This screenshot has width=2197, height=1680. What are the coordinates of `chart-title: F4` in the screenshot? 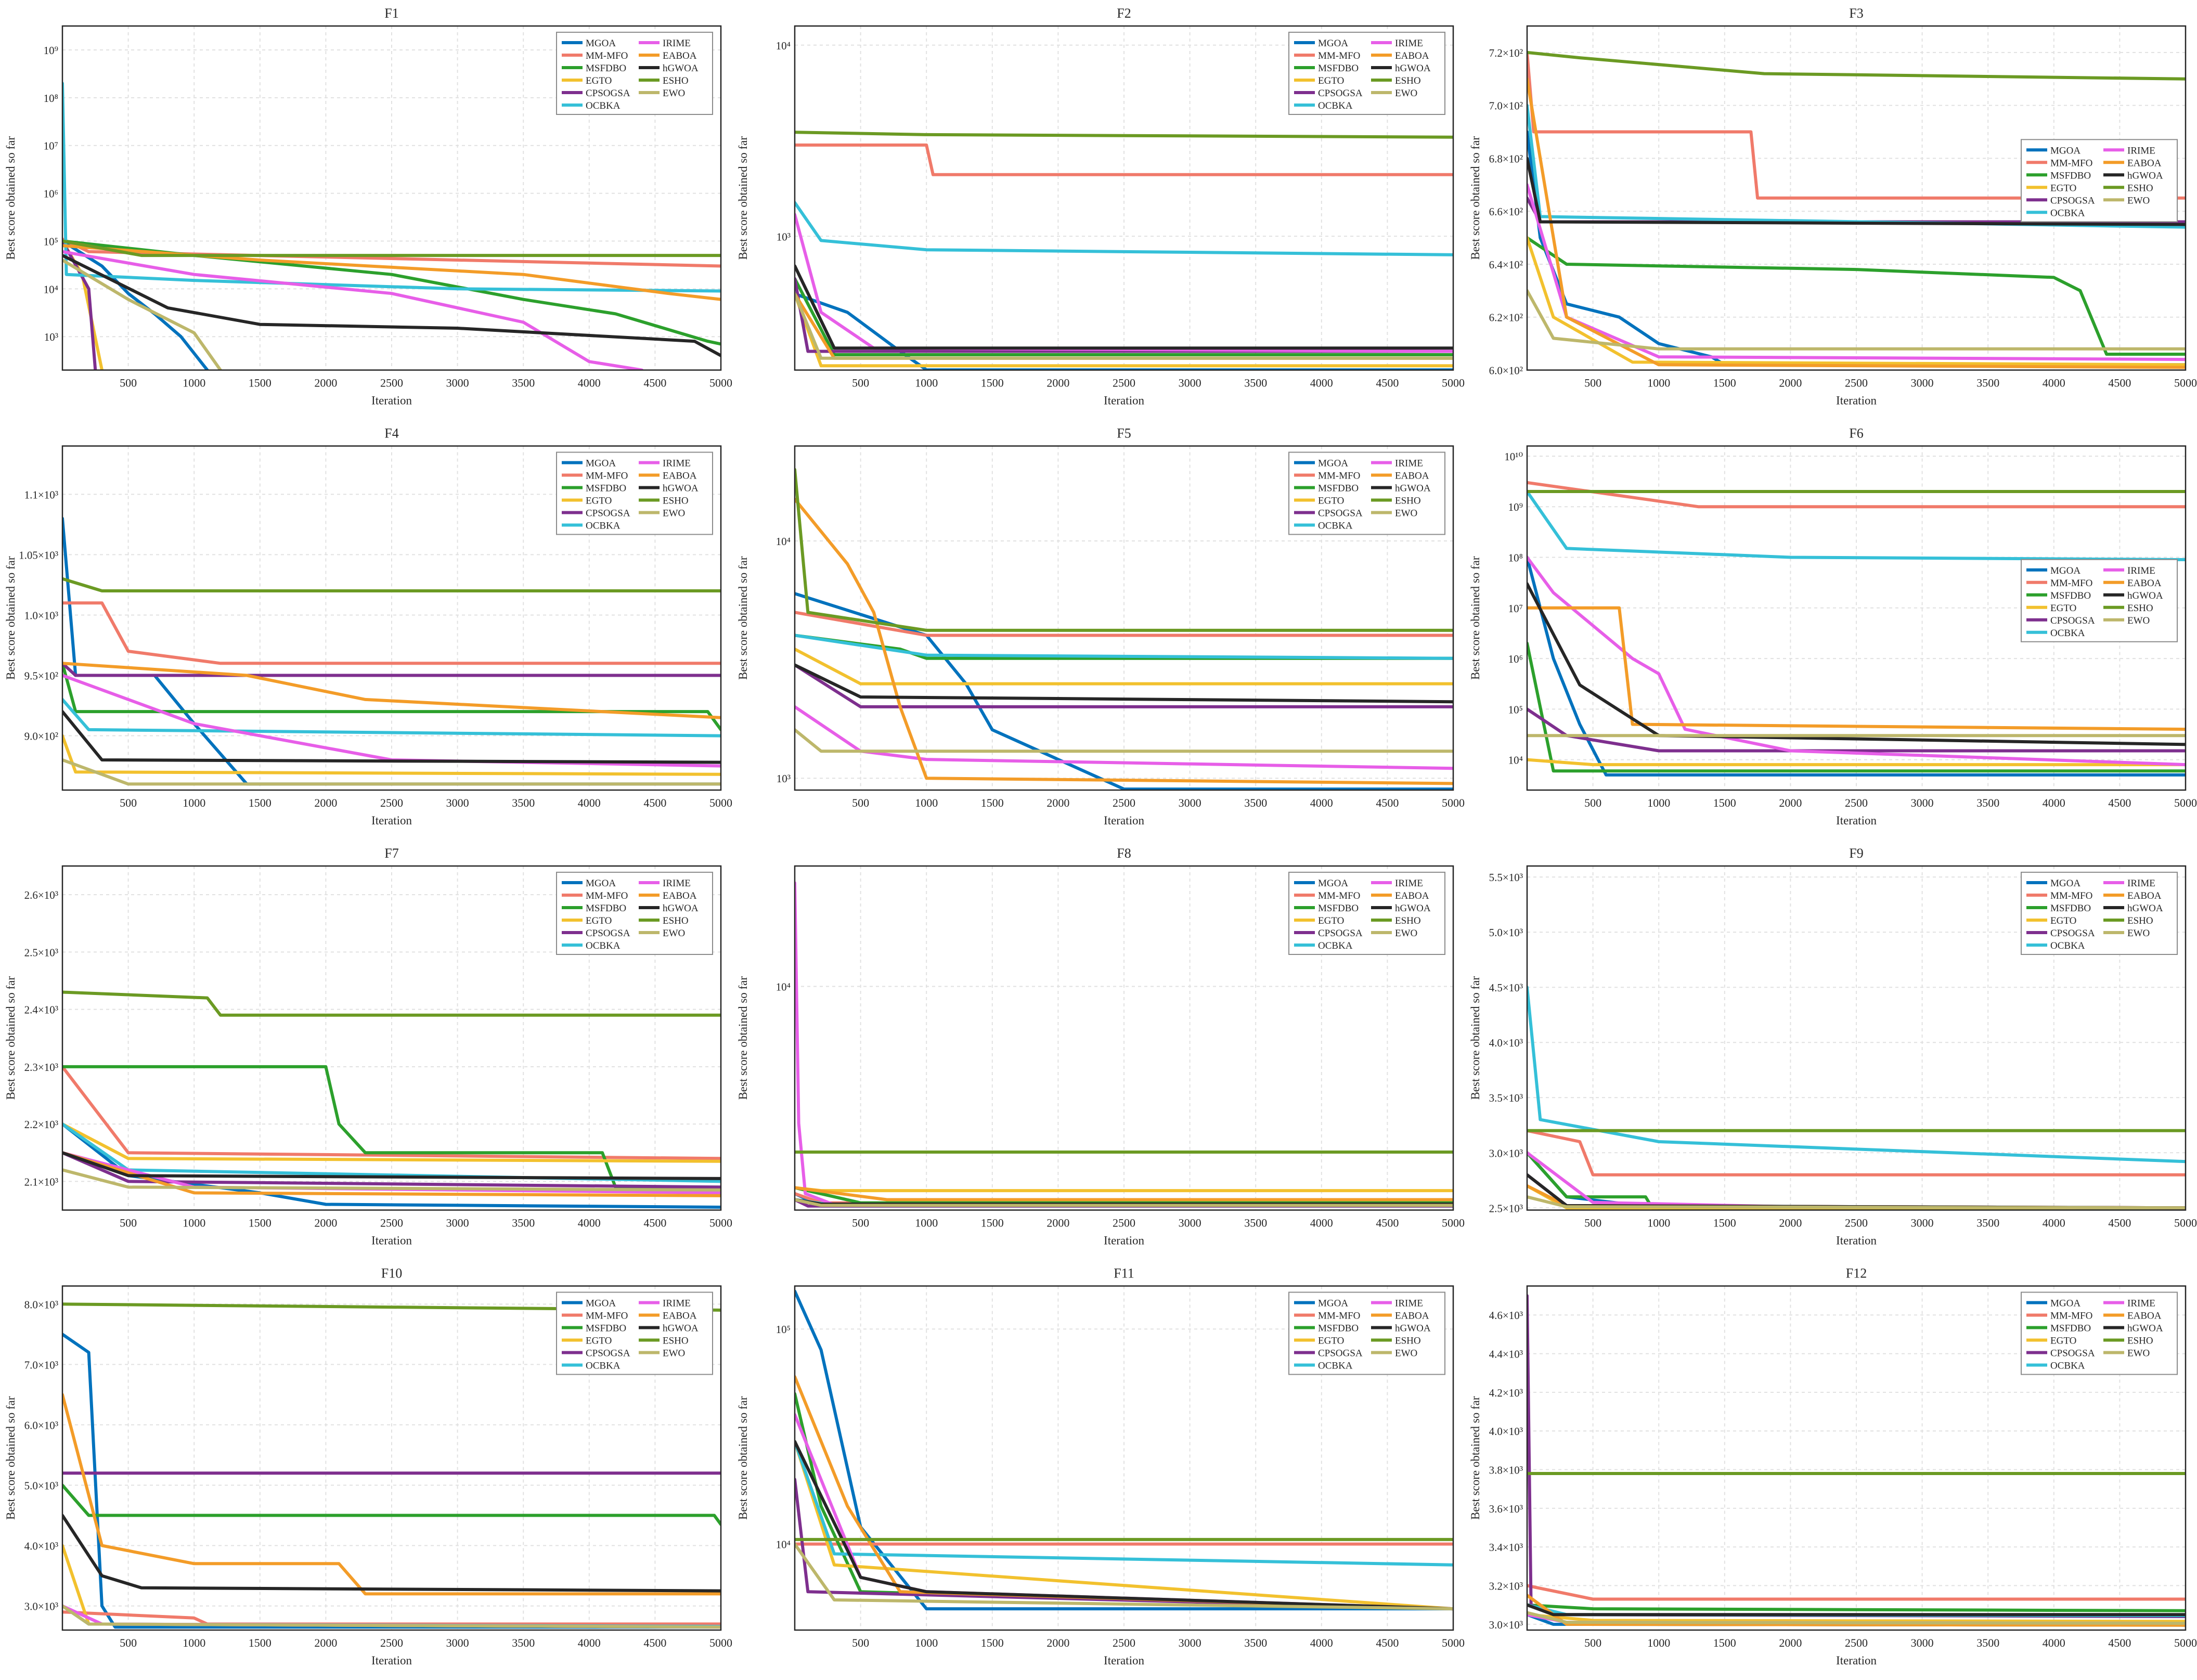 It's located at (391, 433).